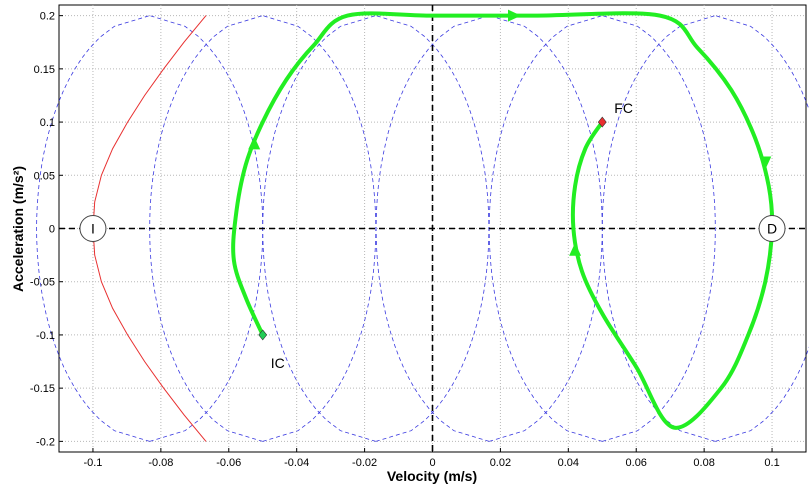 The width and height of the screenshot is (809, 489). I want to click on circle-label-d: D, so click(772, 229).